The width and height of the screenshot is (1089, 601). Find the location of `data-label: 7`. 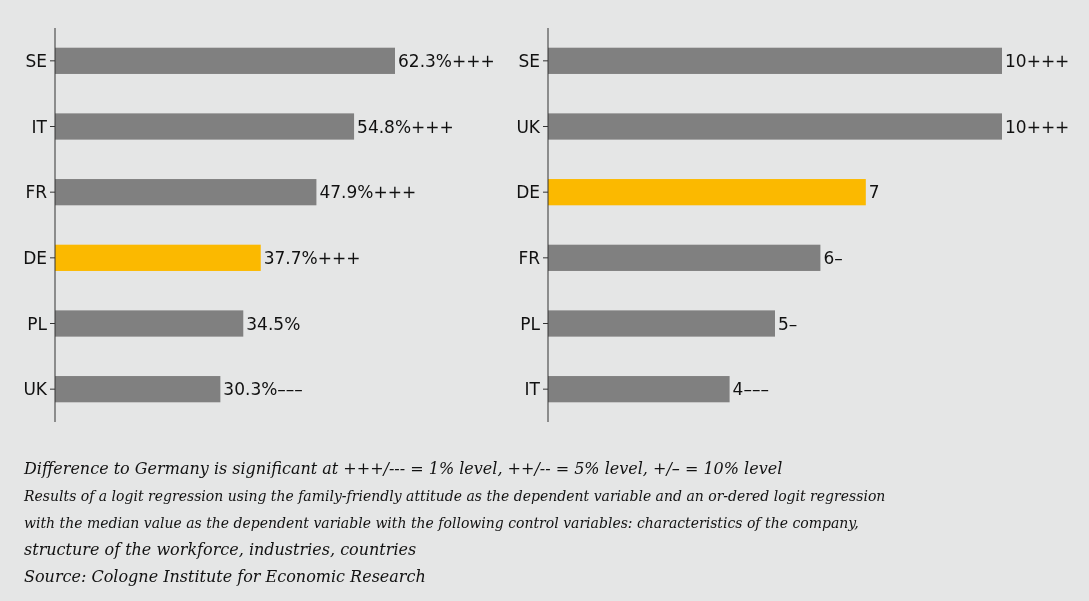

data-label: 7 is located at coordinates (874, 192).